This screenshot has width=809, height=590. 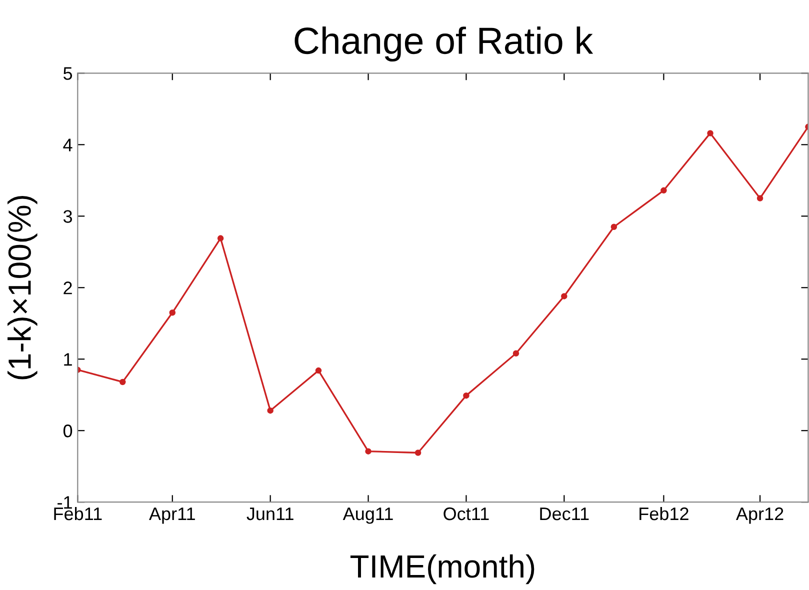 What do you see at coordinates (65, 502) in the screenshot?
I see `y-tick-label: -1` at bounding box center [65, 502].